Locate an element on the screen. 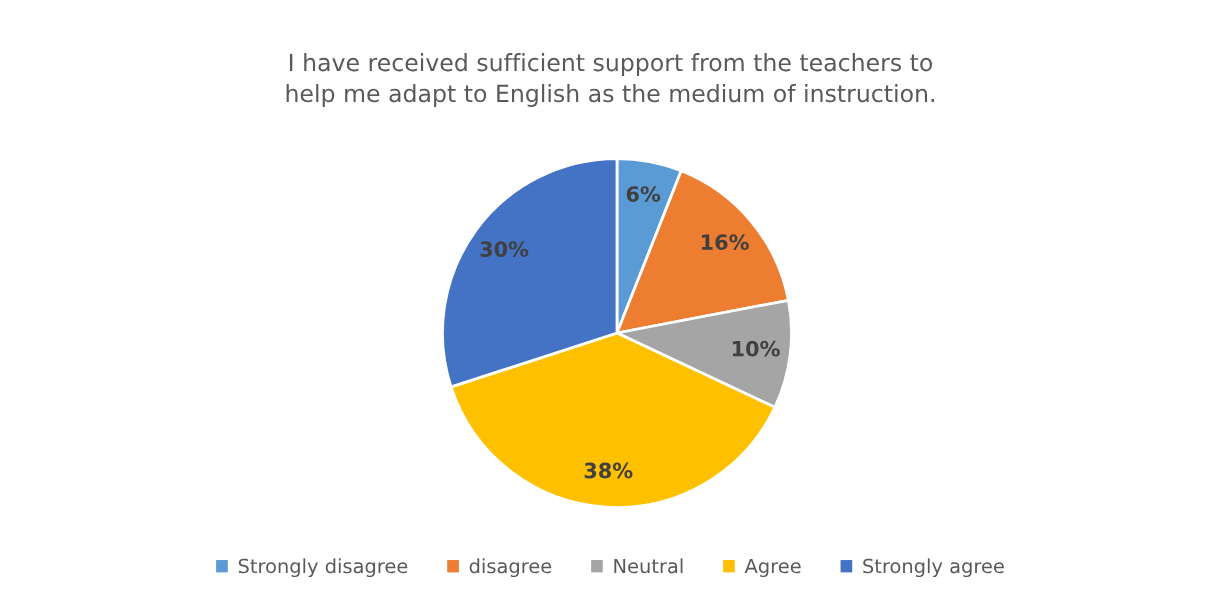 The height and width of the screenshot is (613, 1221). data-label: 16% is located at coordinates (725, 242).